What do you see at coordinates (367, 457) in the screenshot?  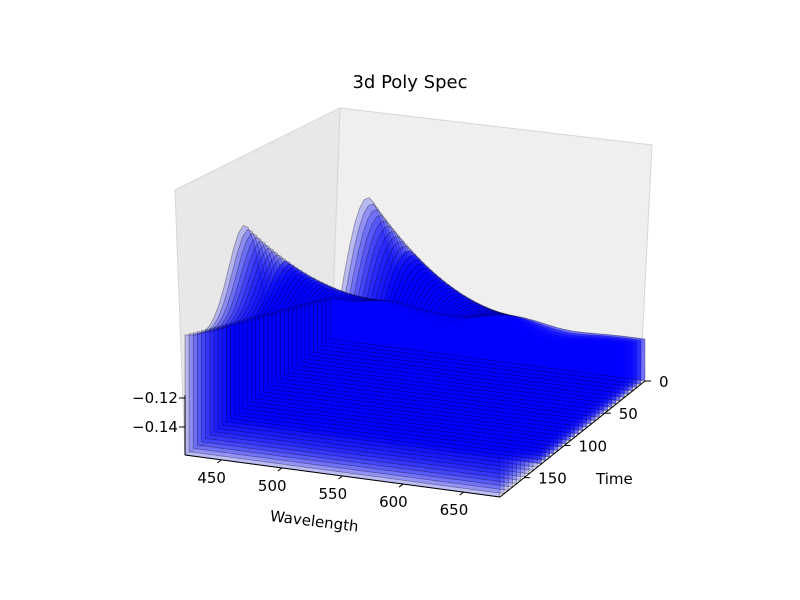 I see `grid-line-y` at bounding box center [367, 457].